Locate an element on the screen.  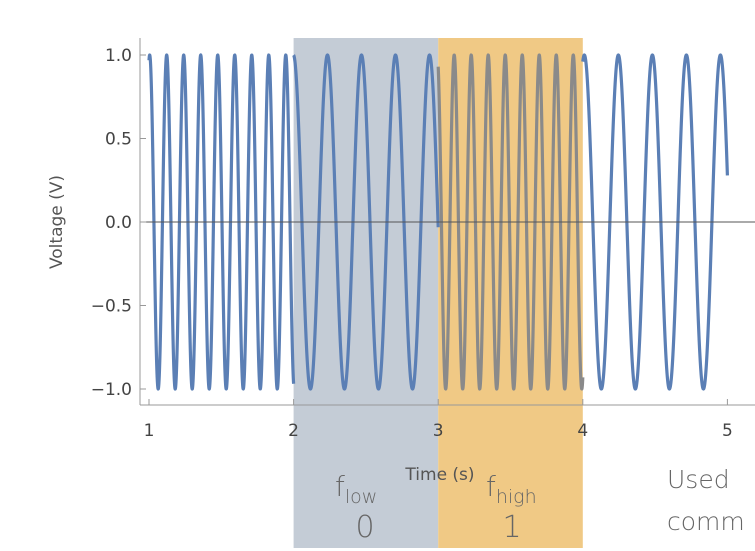
band-high-bit: 1 is located at coordinates (511, 527).